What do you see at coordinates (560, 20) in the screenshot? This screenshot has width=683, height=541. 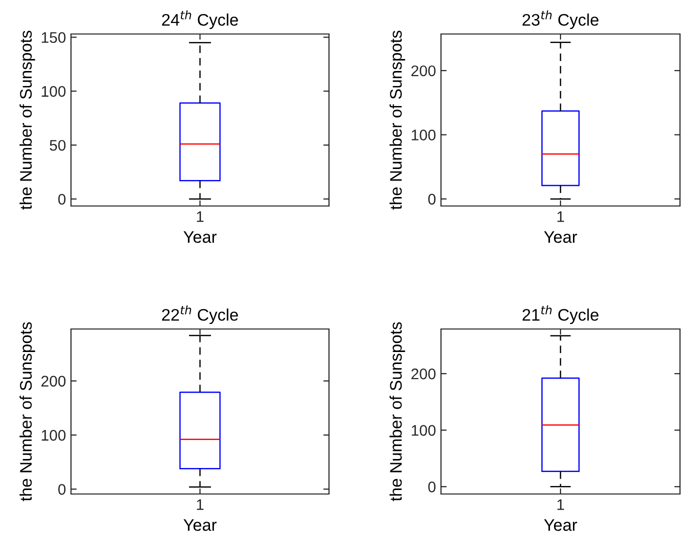 I see `chart-title: 23$^{th}$ Cycle` at bounding box center [560, 20].